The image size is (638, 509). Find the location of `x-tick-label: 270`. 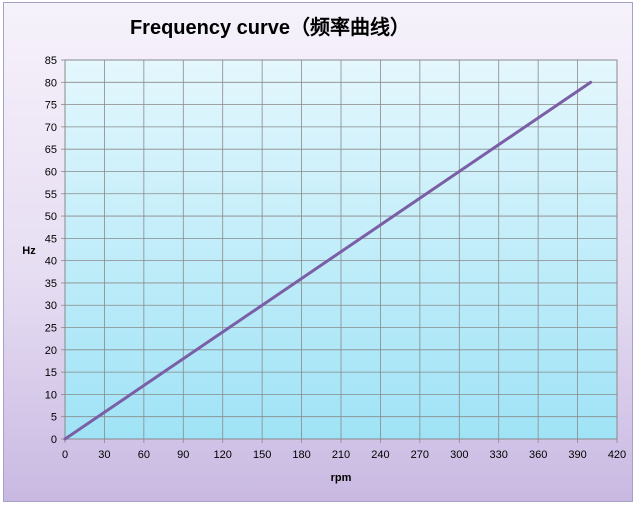

x-tick-label: 270 is located at coordinates (420, 455).